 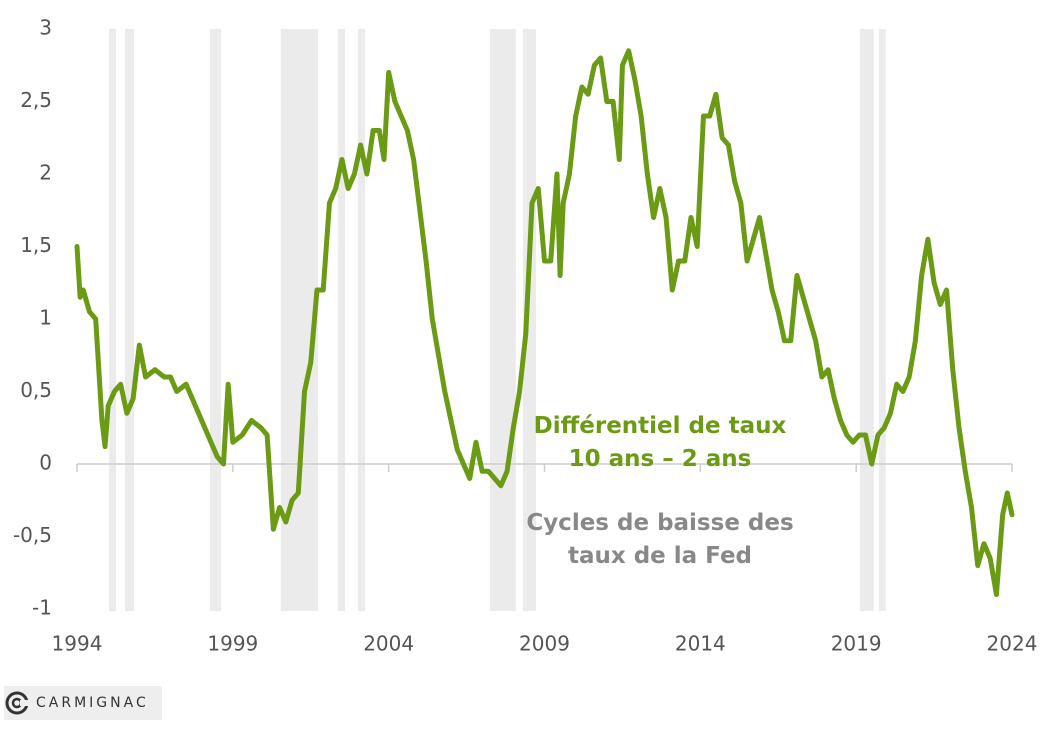 What do you see at coordinates (45, 173) in the screenshot?
I see `y-tick-label: 2` at bounding box center [45, 173].